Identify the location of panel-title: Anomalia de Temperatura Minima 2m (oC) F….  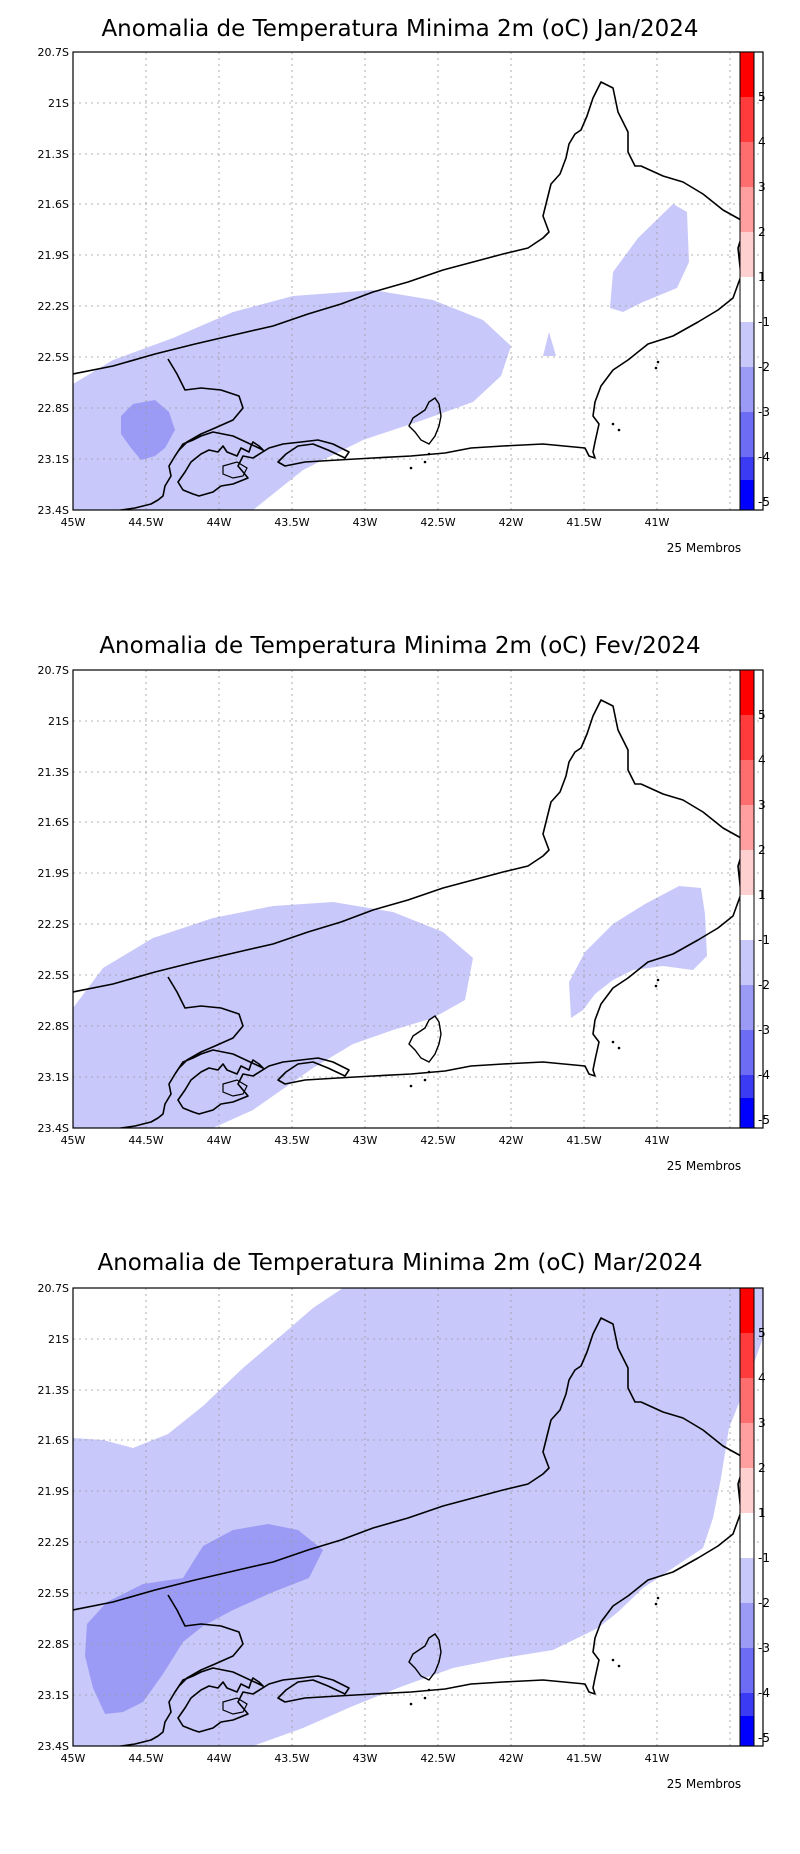
(399, 646).